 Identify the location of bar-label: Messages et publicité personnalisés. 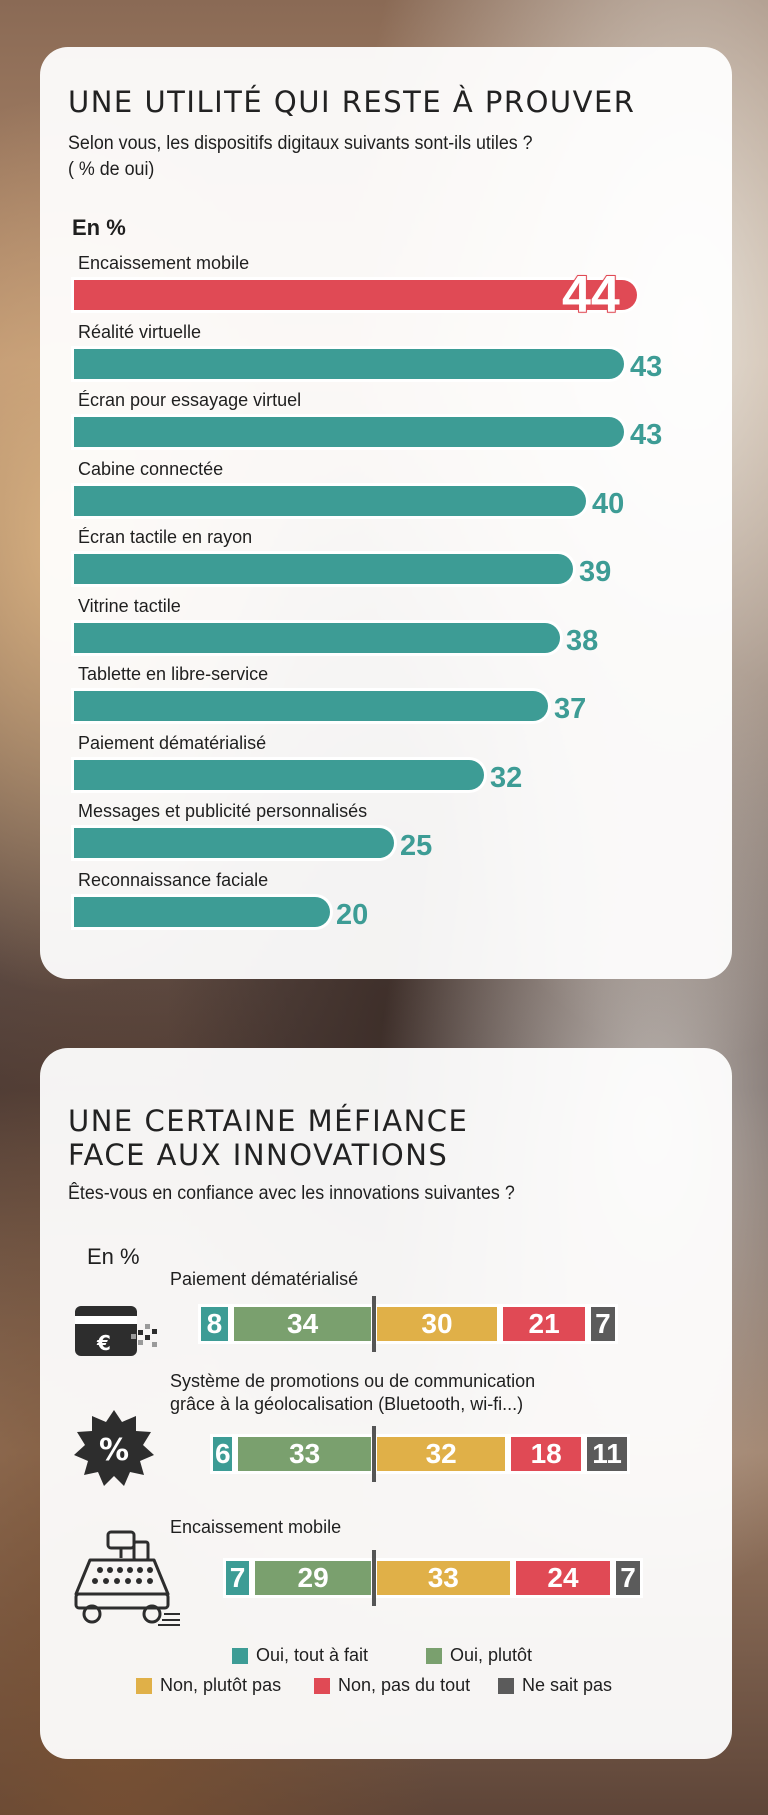
(223, 811).